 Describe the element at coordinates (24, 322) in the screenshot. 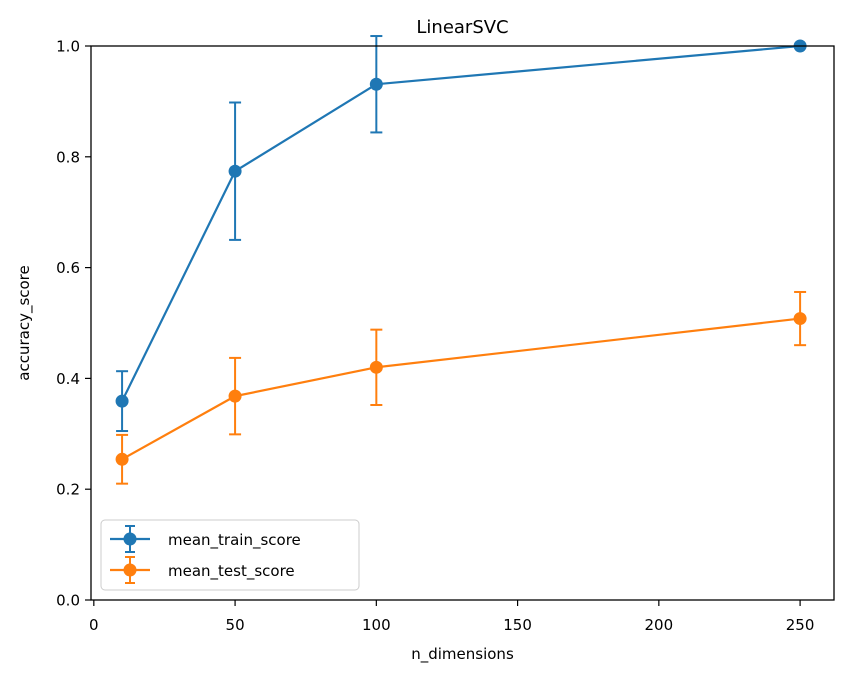

I see `y-axis-label: accuracy_score` at that location.